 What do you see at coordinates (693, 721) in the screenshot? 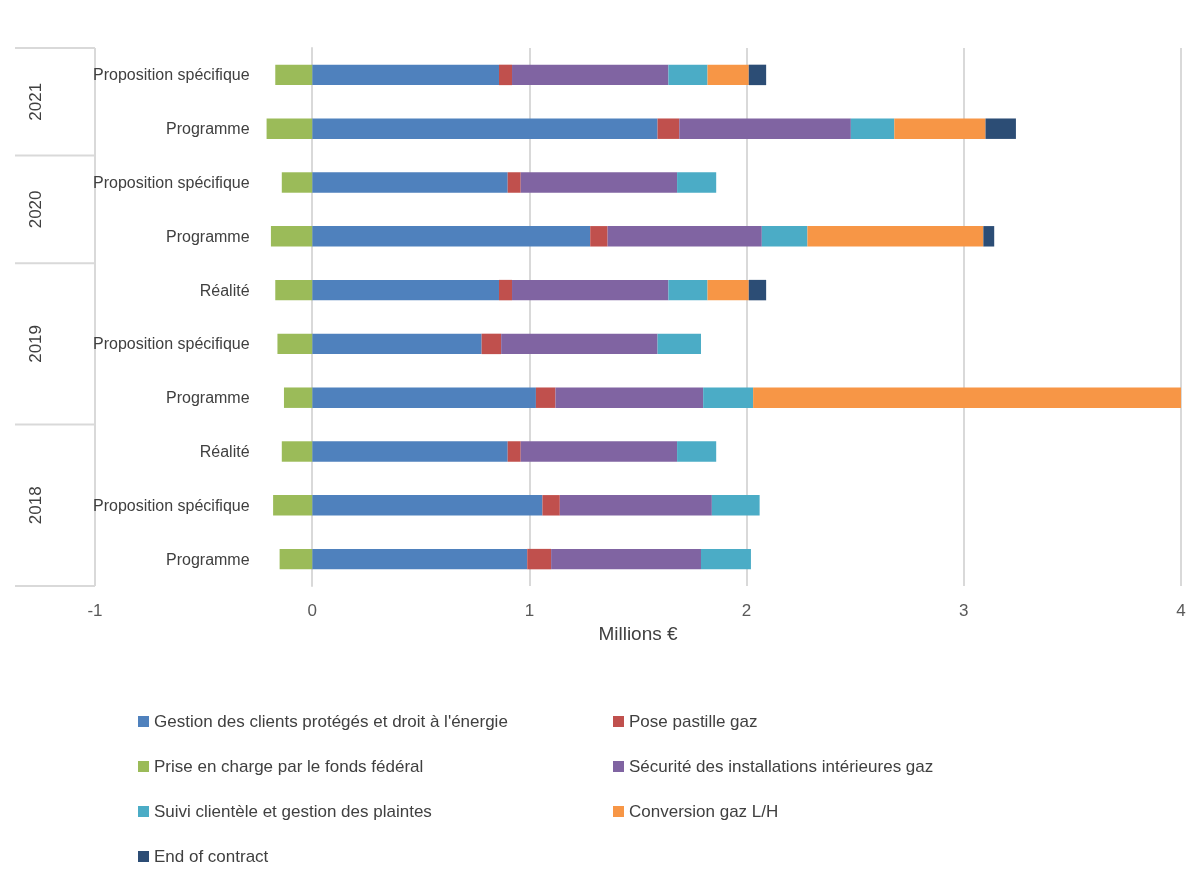
I see `legend-label: Pose pastille gaz` at bounding box center [693, 721].